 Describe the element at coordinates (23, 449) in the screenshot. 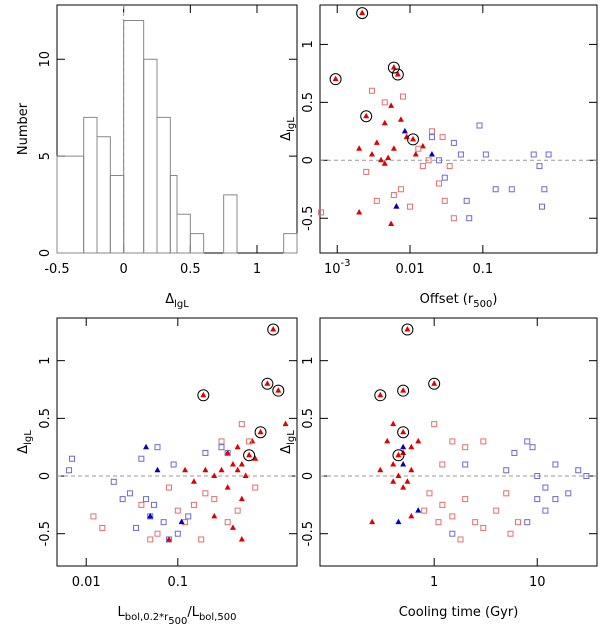

I see `label-part: Δ` at that location.